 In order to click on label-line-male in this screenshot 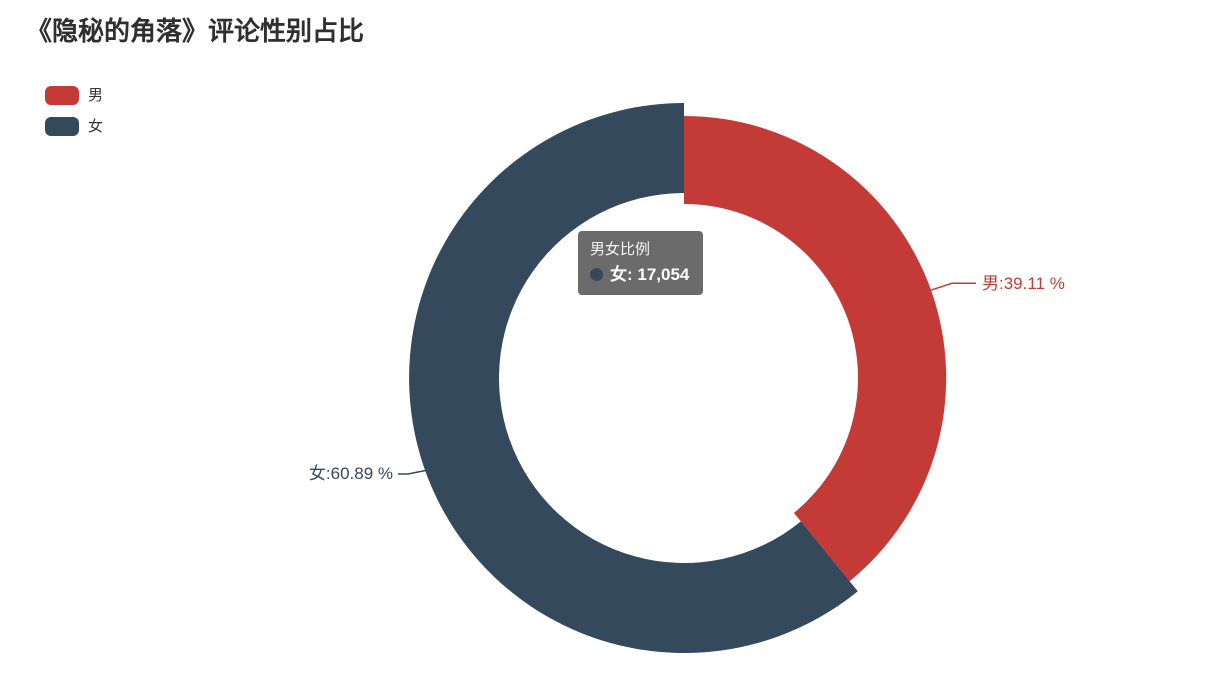, I will do `click(953, 286)`.